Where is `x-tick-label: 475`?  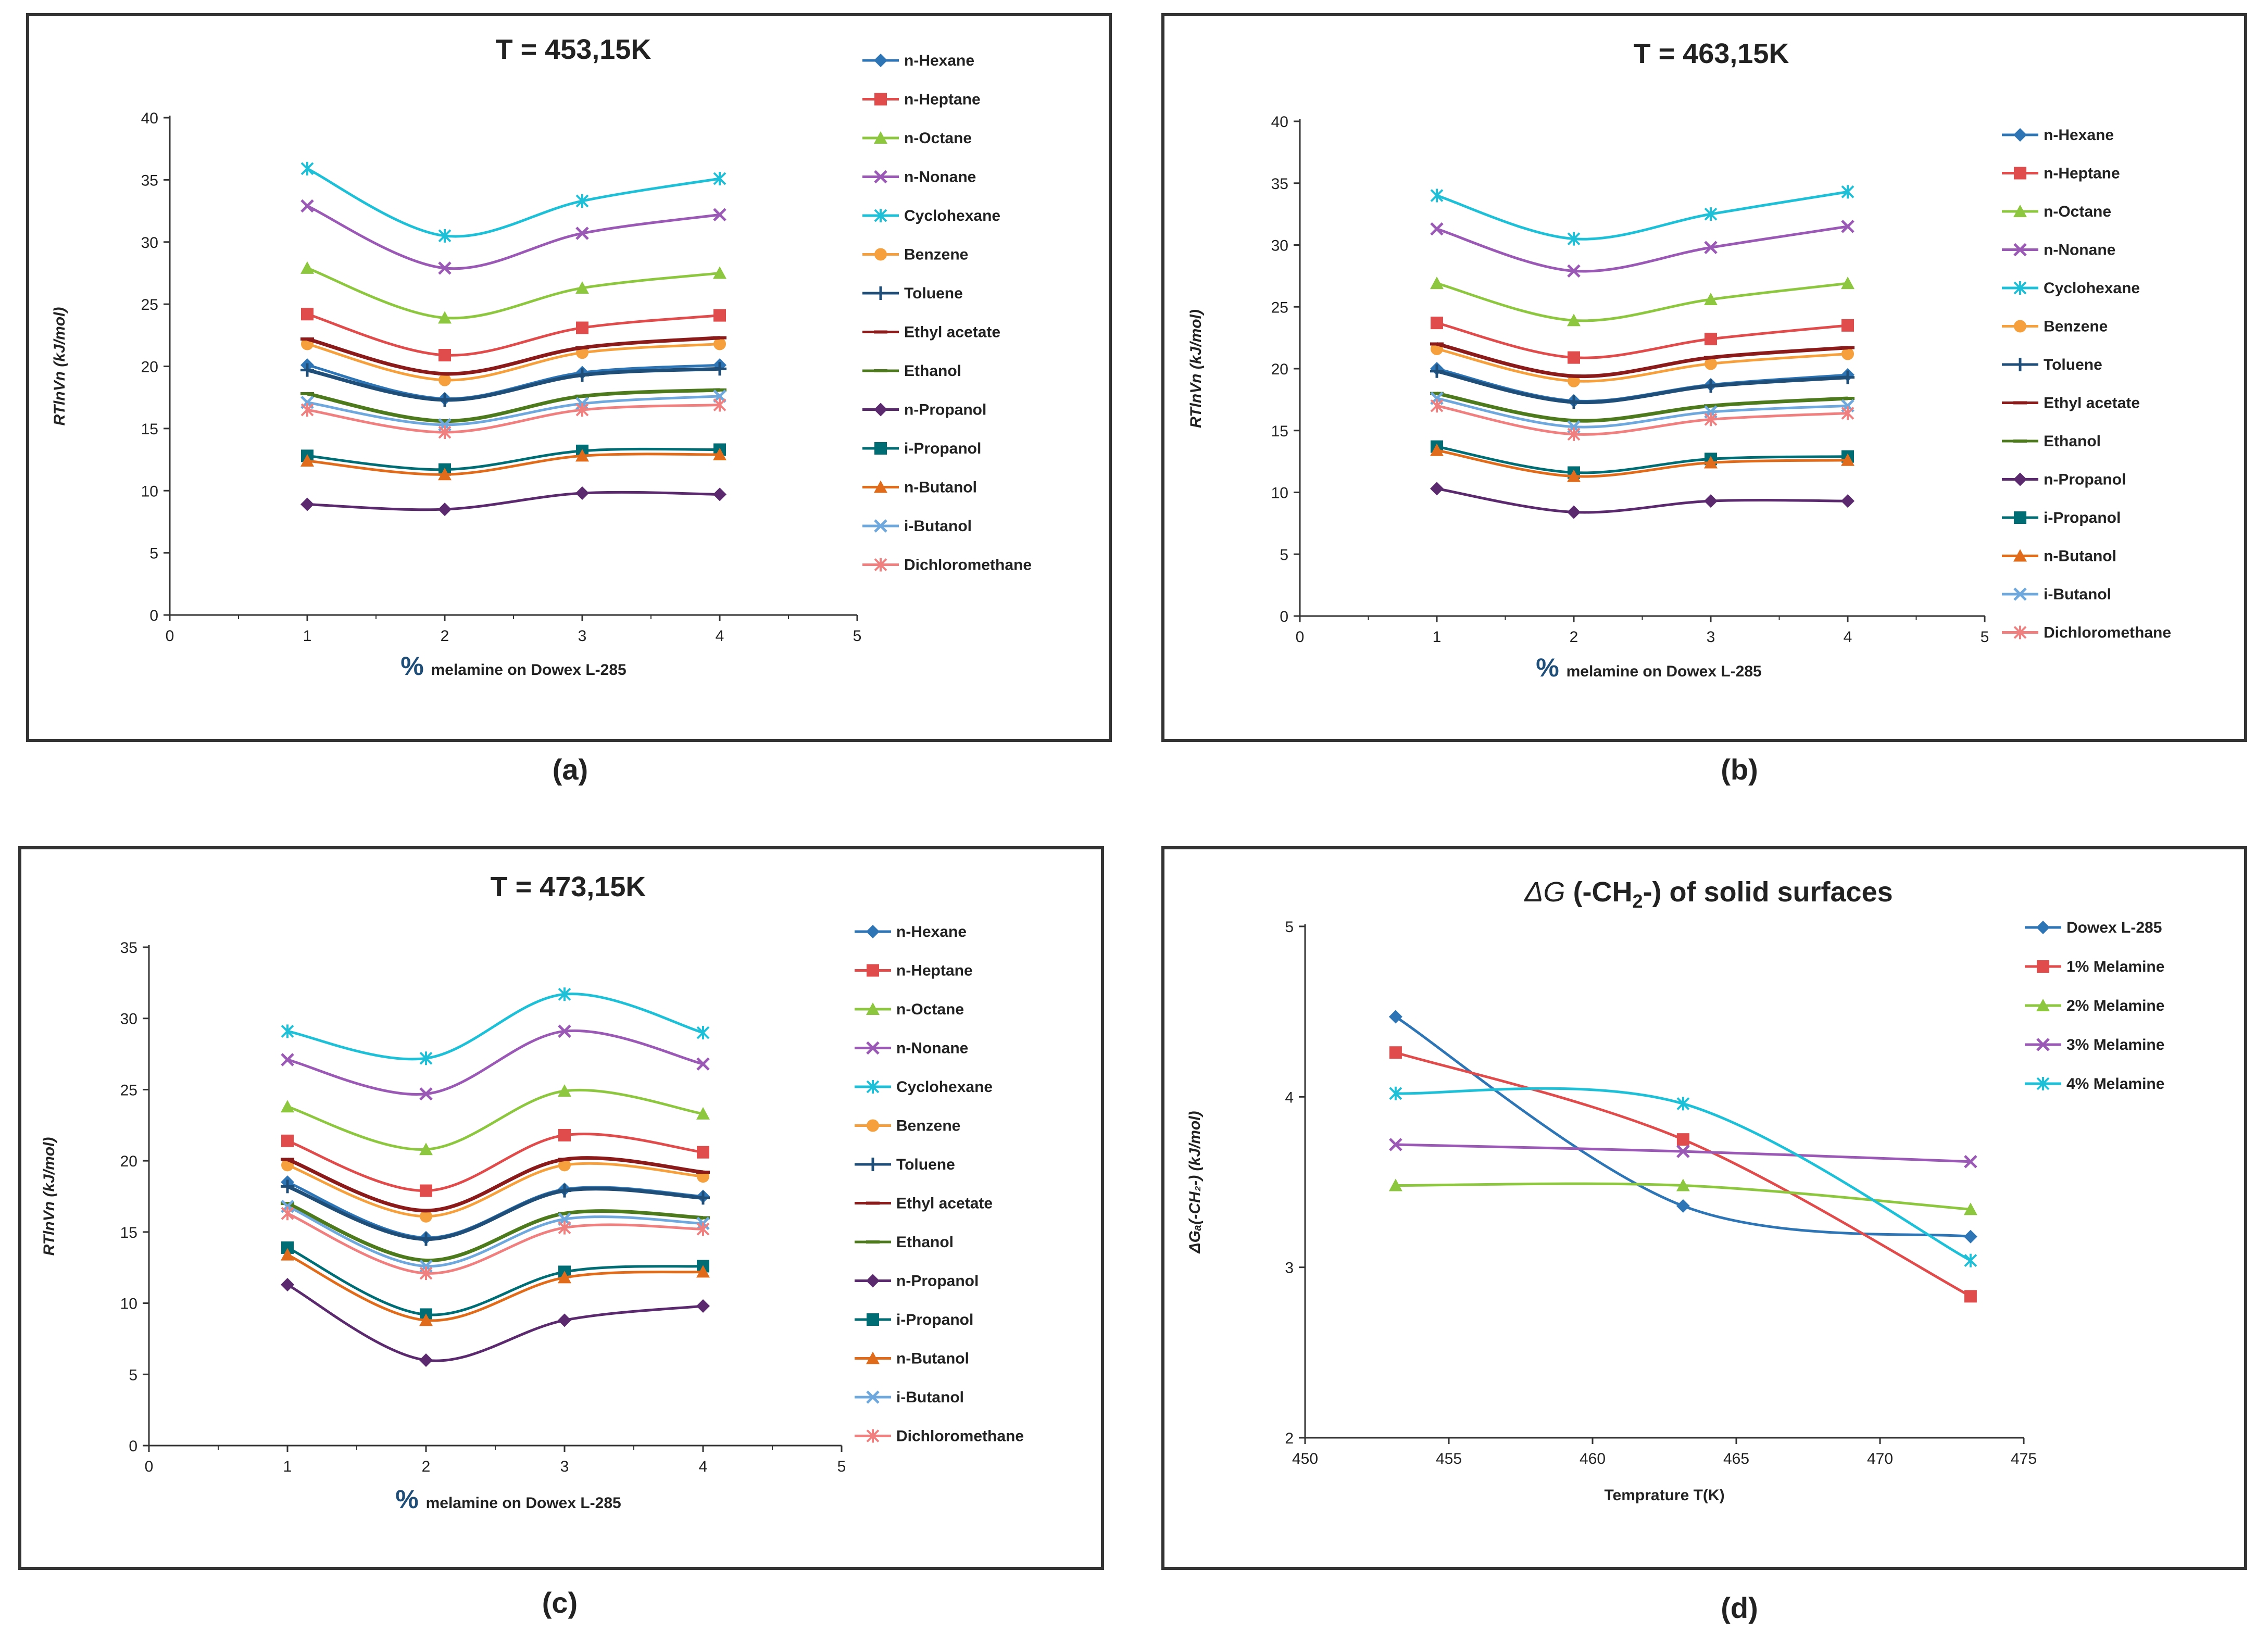
x-tick-label: 475 is located at coordinates (2024, 1458).